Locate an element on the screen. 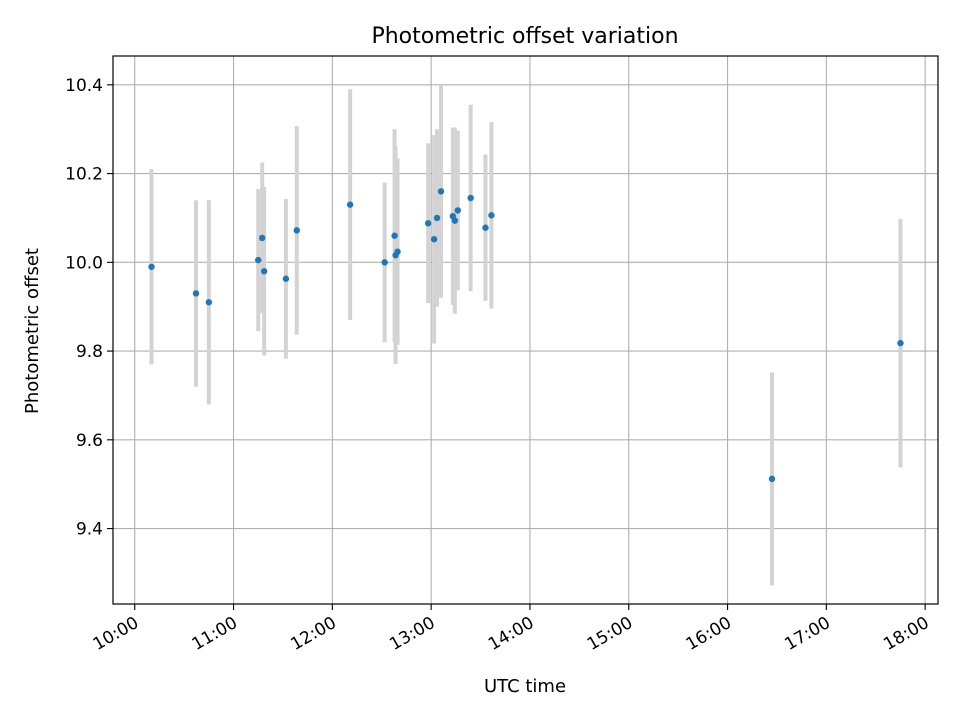  y-tick-label: 9.4 is located at coordinates (89, 530).